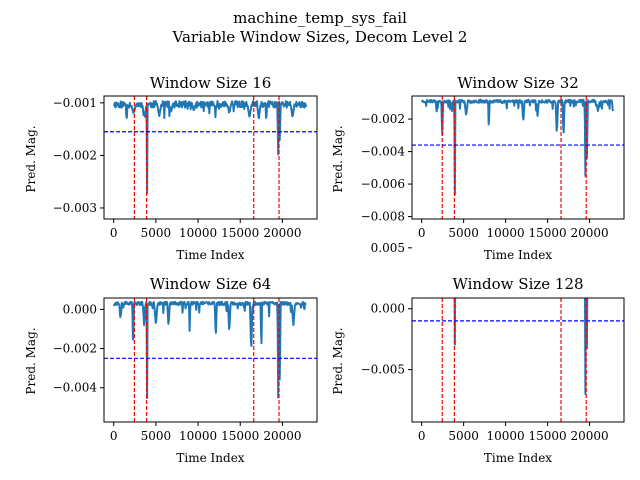  I want to click on y-tick-label: −0.001, so click(75, 103).